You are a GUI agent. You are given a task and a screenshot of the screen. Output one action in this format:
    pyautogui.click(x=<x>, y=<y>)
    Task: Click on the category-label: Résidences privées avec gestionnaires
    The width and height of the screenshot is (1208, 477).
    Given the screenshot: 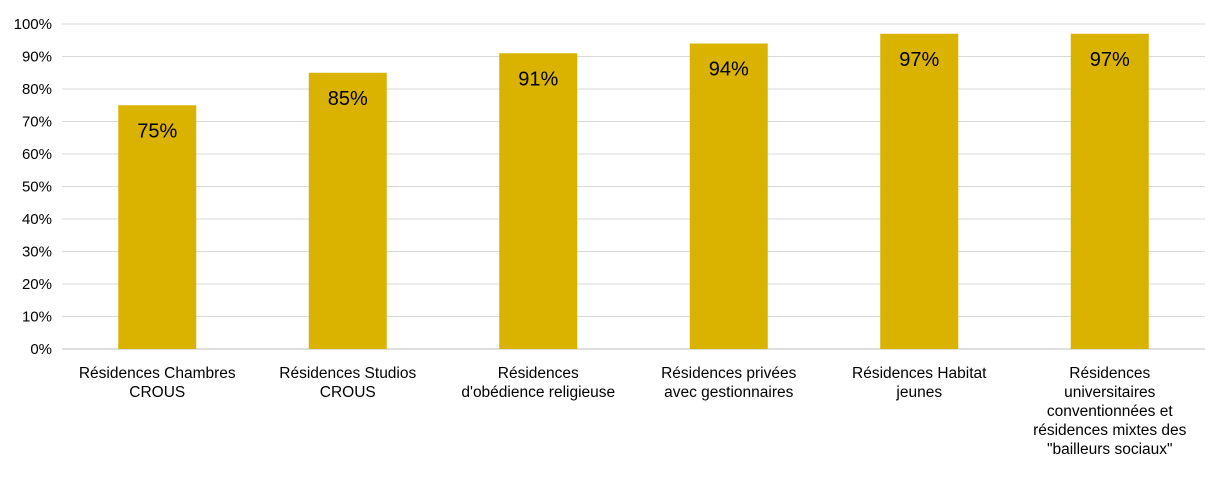 What is the action you would take?
    pyautogui.click(x=729, y=383)
    